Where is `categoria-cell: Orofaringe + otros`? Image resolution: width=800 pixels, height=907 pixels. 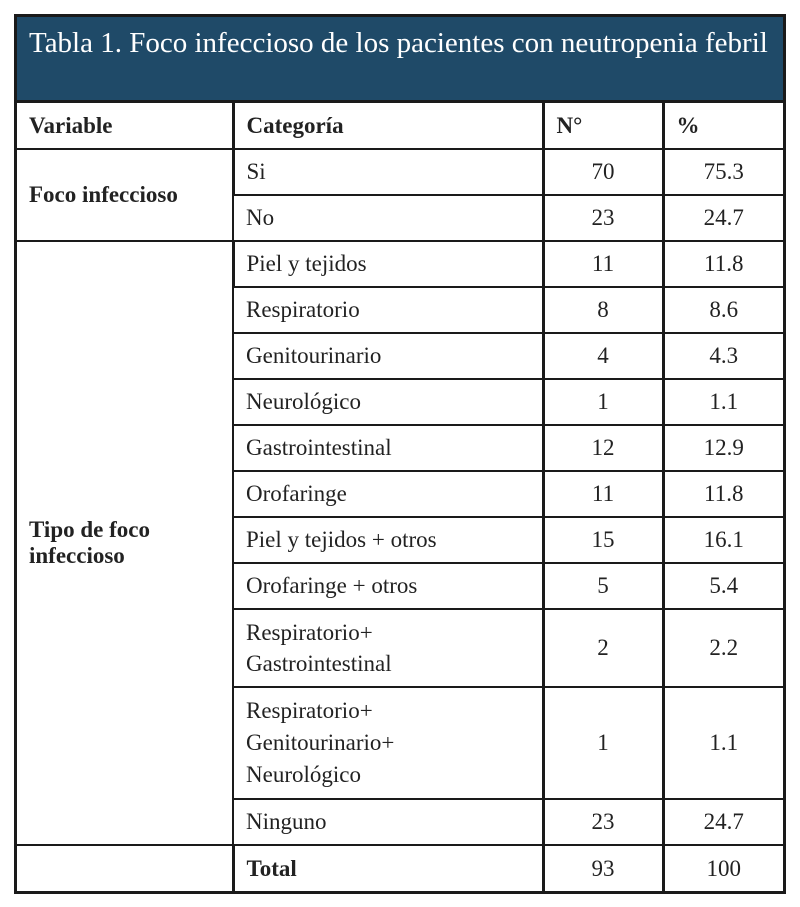 categoria-cell: Orofaringe + otros is located at coordinates (388, 586).